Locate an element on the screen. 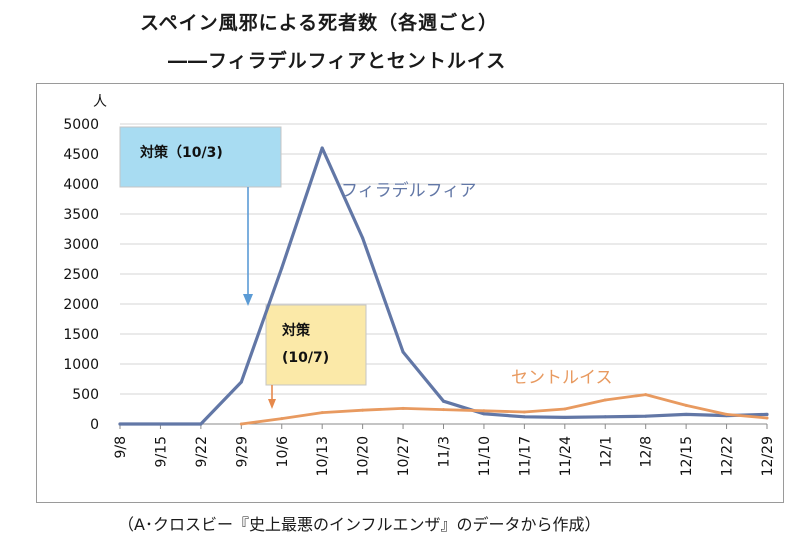  x-tick-label: 10/13 is located at coordinates (323, 456).